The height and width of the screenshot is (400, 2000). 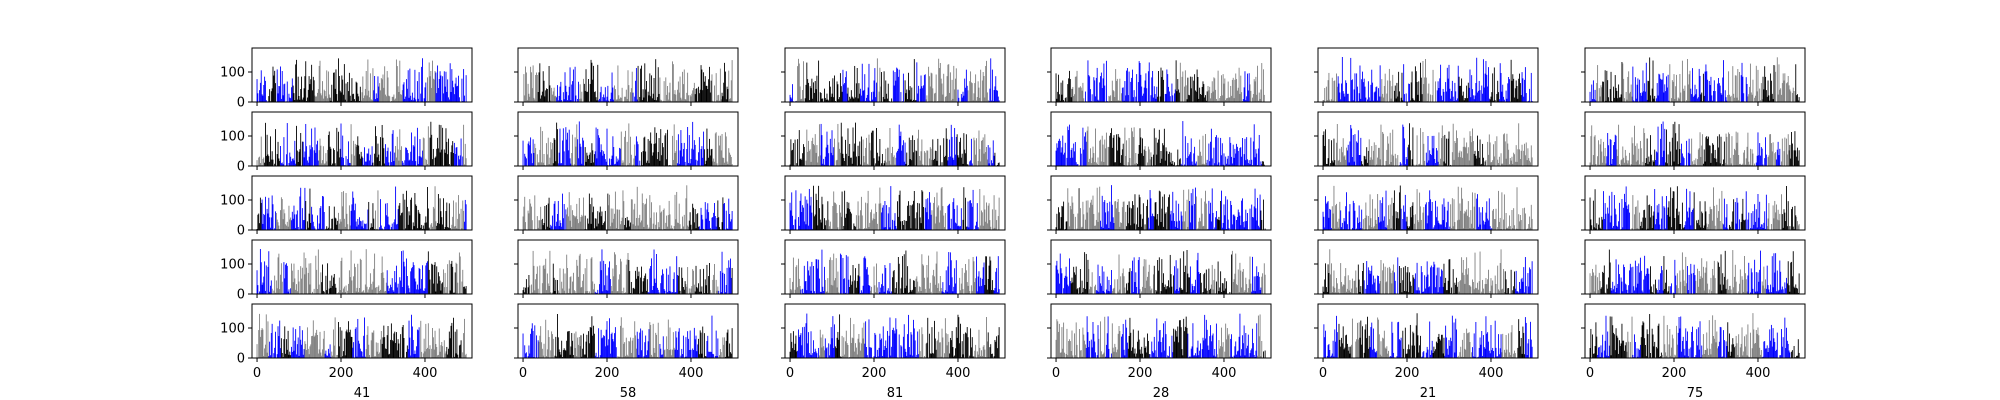 I want to click on column-label: 81, so click(x=895, y=393).